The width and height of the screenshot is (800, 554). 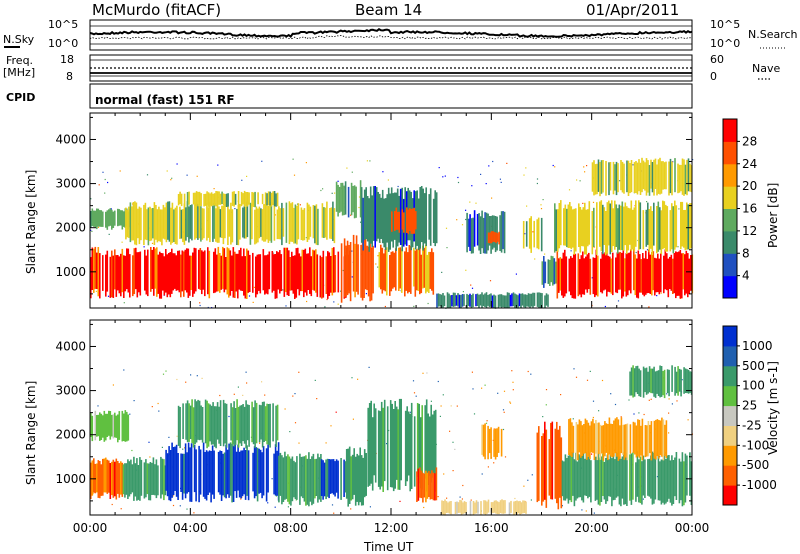 What do you see at coordinates (753, 366) in the screenshot?
I see `colorbar-tick-label: 500` at bounding box center [753, 366].